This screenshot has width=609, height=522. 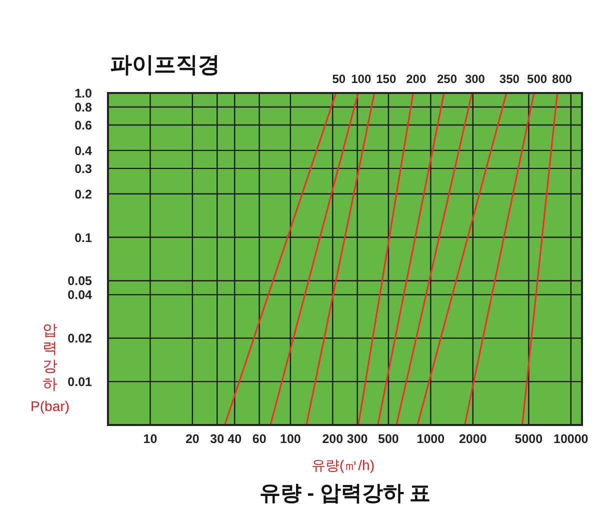 What do you see at coordinates (472, 439) in the screenshot?
I see `x-tick-label: 2000` at bounding box center [472, 439].